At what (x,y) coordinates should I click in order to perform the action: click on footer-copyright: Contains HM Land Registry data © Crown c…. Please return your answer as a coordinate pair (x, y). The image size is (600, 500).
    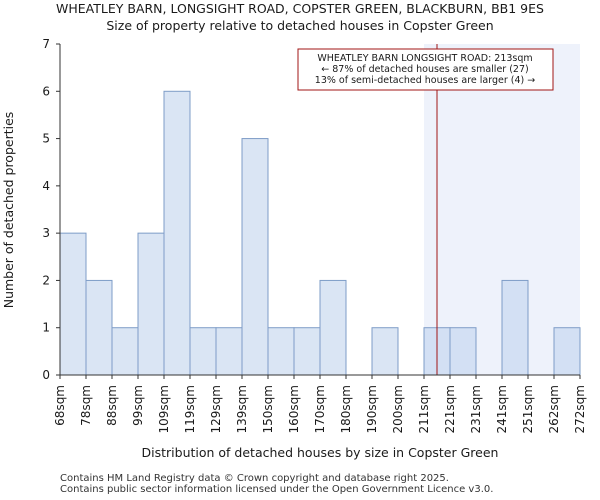
    Looking at the image, I should click on (254, 478).